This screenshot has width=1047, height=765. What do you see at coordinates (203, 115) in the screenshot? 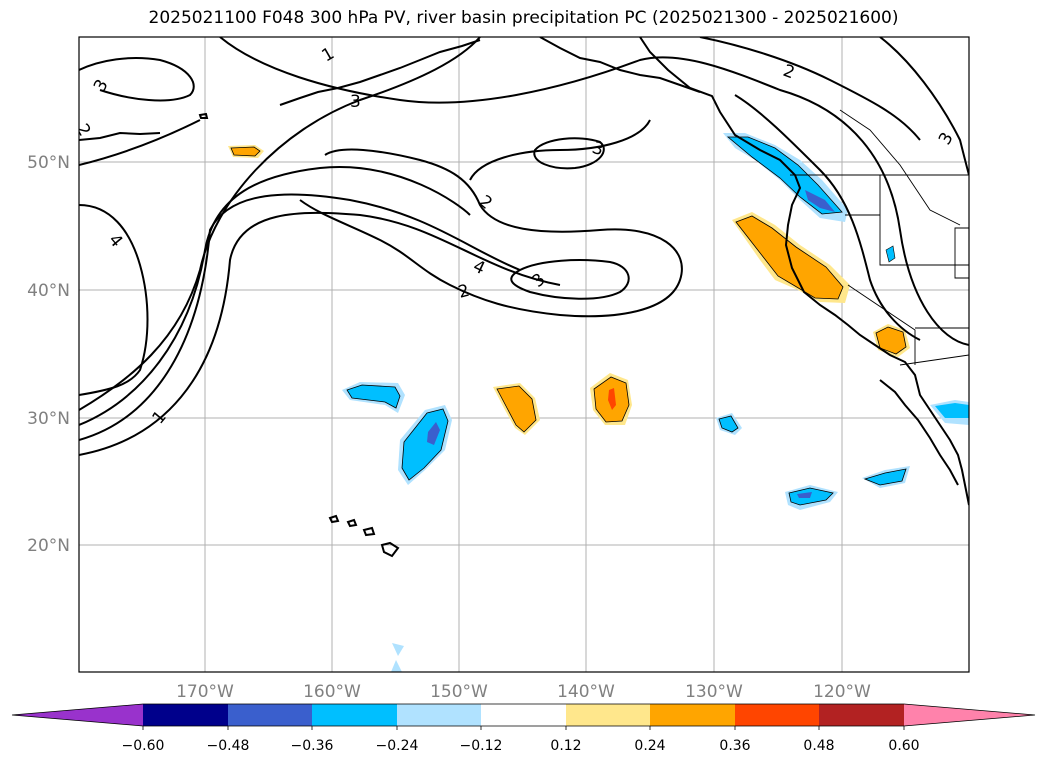
I see `aleutian-island` at bounding box center [203, 115].